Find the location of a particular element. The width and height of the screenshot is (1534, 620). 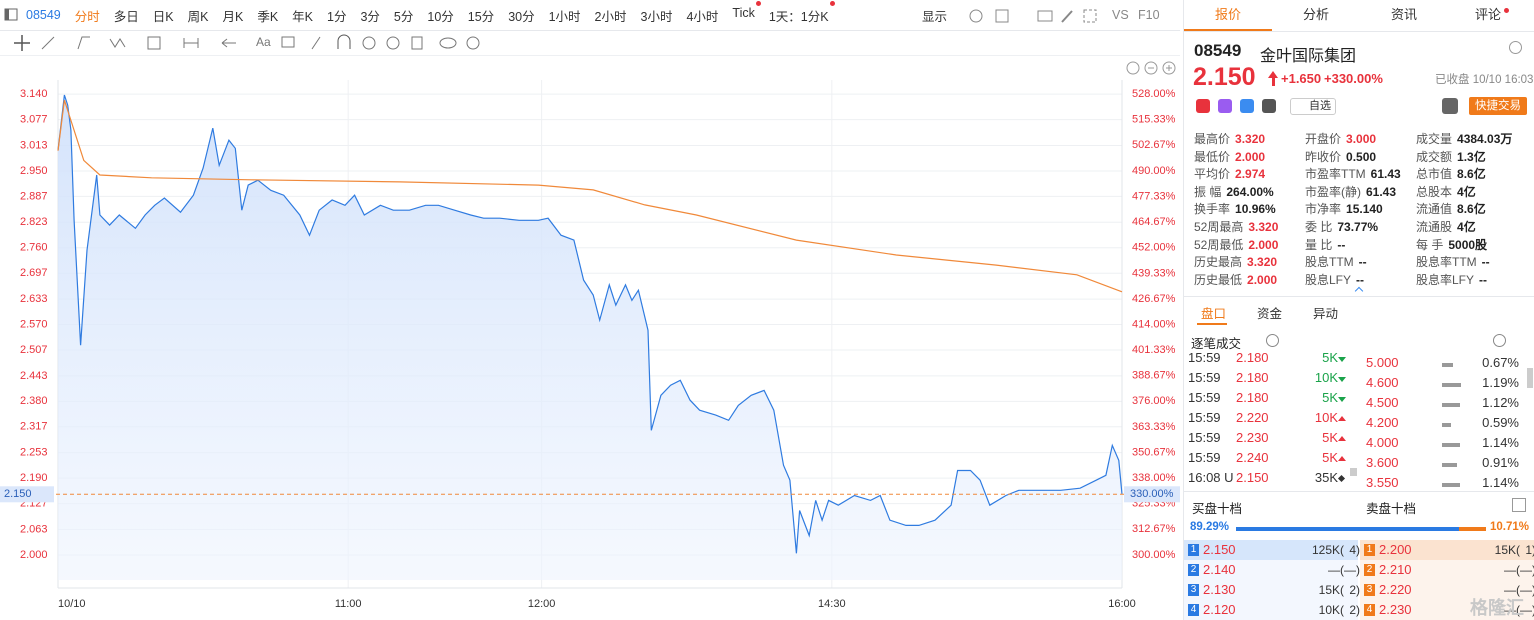

stat-item: 市净率 15.140 is located at coordinates (1344, 208).